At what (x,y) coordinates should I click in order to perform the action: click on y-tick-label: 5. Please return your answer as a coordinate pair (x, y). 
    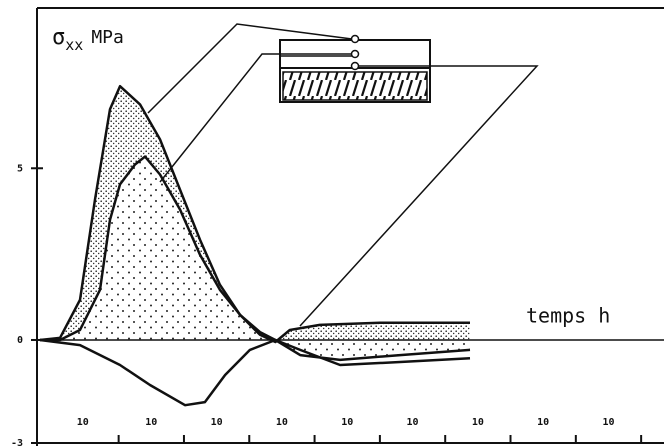
    Looking at the image, I should click on (20, 168).